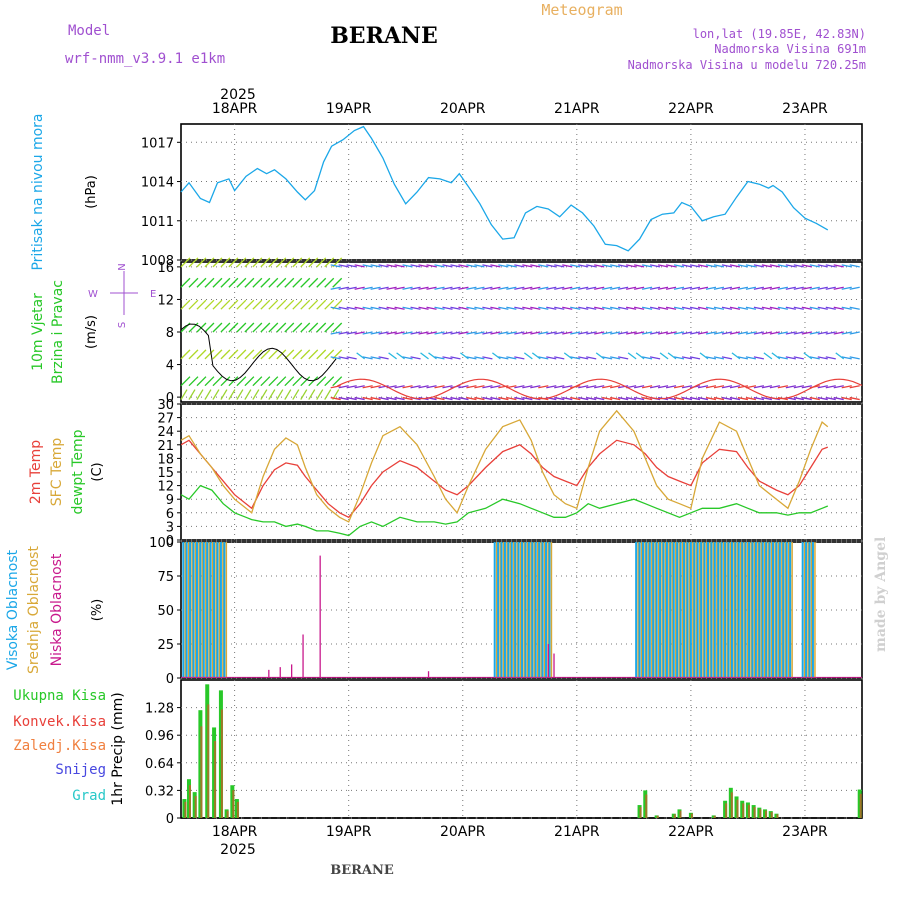 The height and width of the screenshot is (904, 900). What do you see at coordinates (170, 366) in the screenshot?
I see `y-tick-label: 4` at bounding box center [170, 366].